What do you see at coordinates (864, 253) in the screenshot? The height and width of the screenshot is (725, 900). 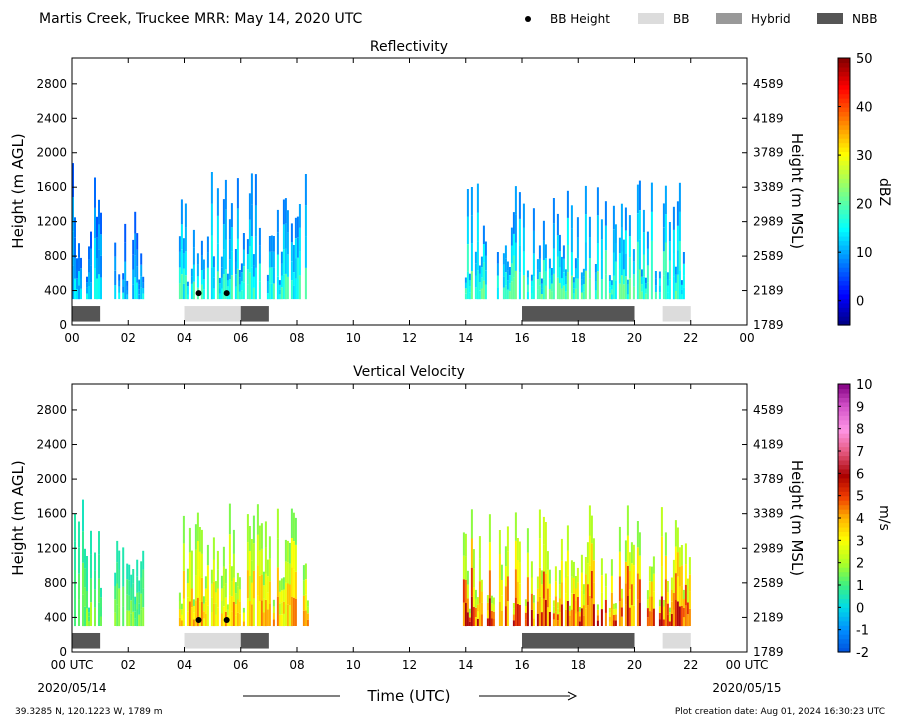 I see `colorbar-tick-label: 10` at bounding box center [864, 253].